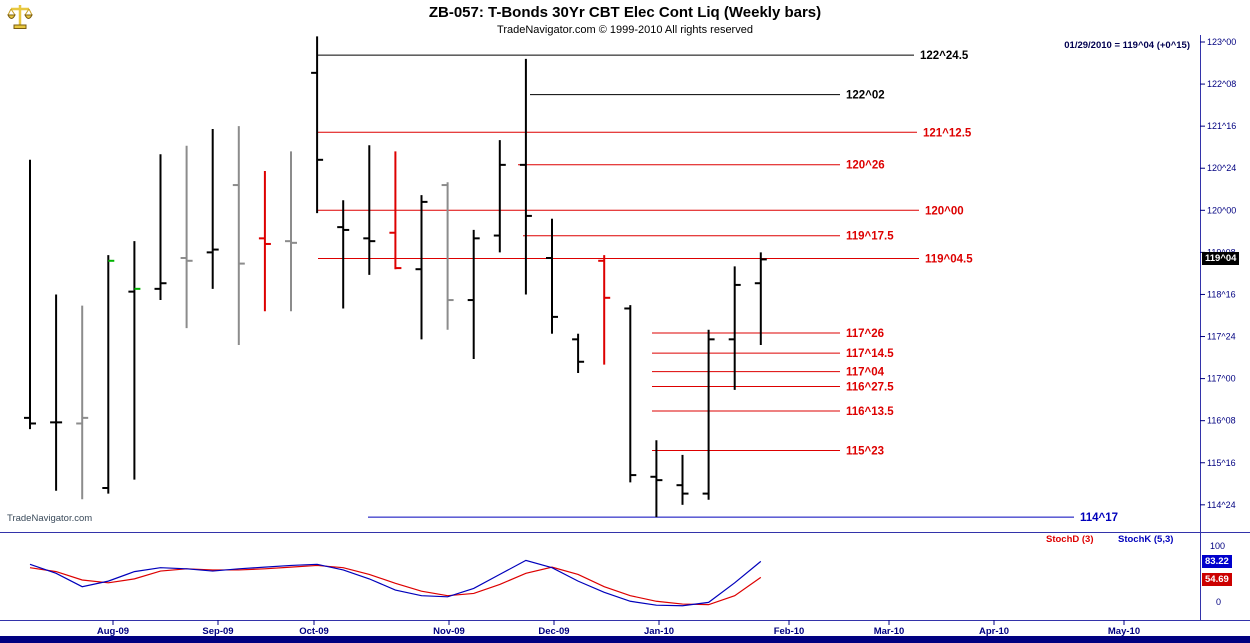 This screenshot has width=1250, height=643. I want to click on stochd-value-box: 54.69, so click(1217, 579).